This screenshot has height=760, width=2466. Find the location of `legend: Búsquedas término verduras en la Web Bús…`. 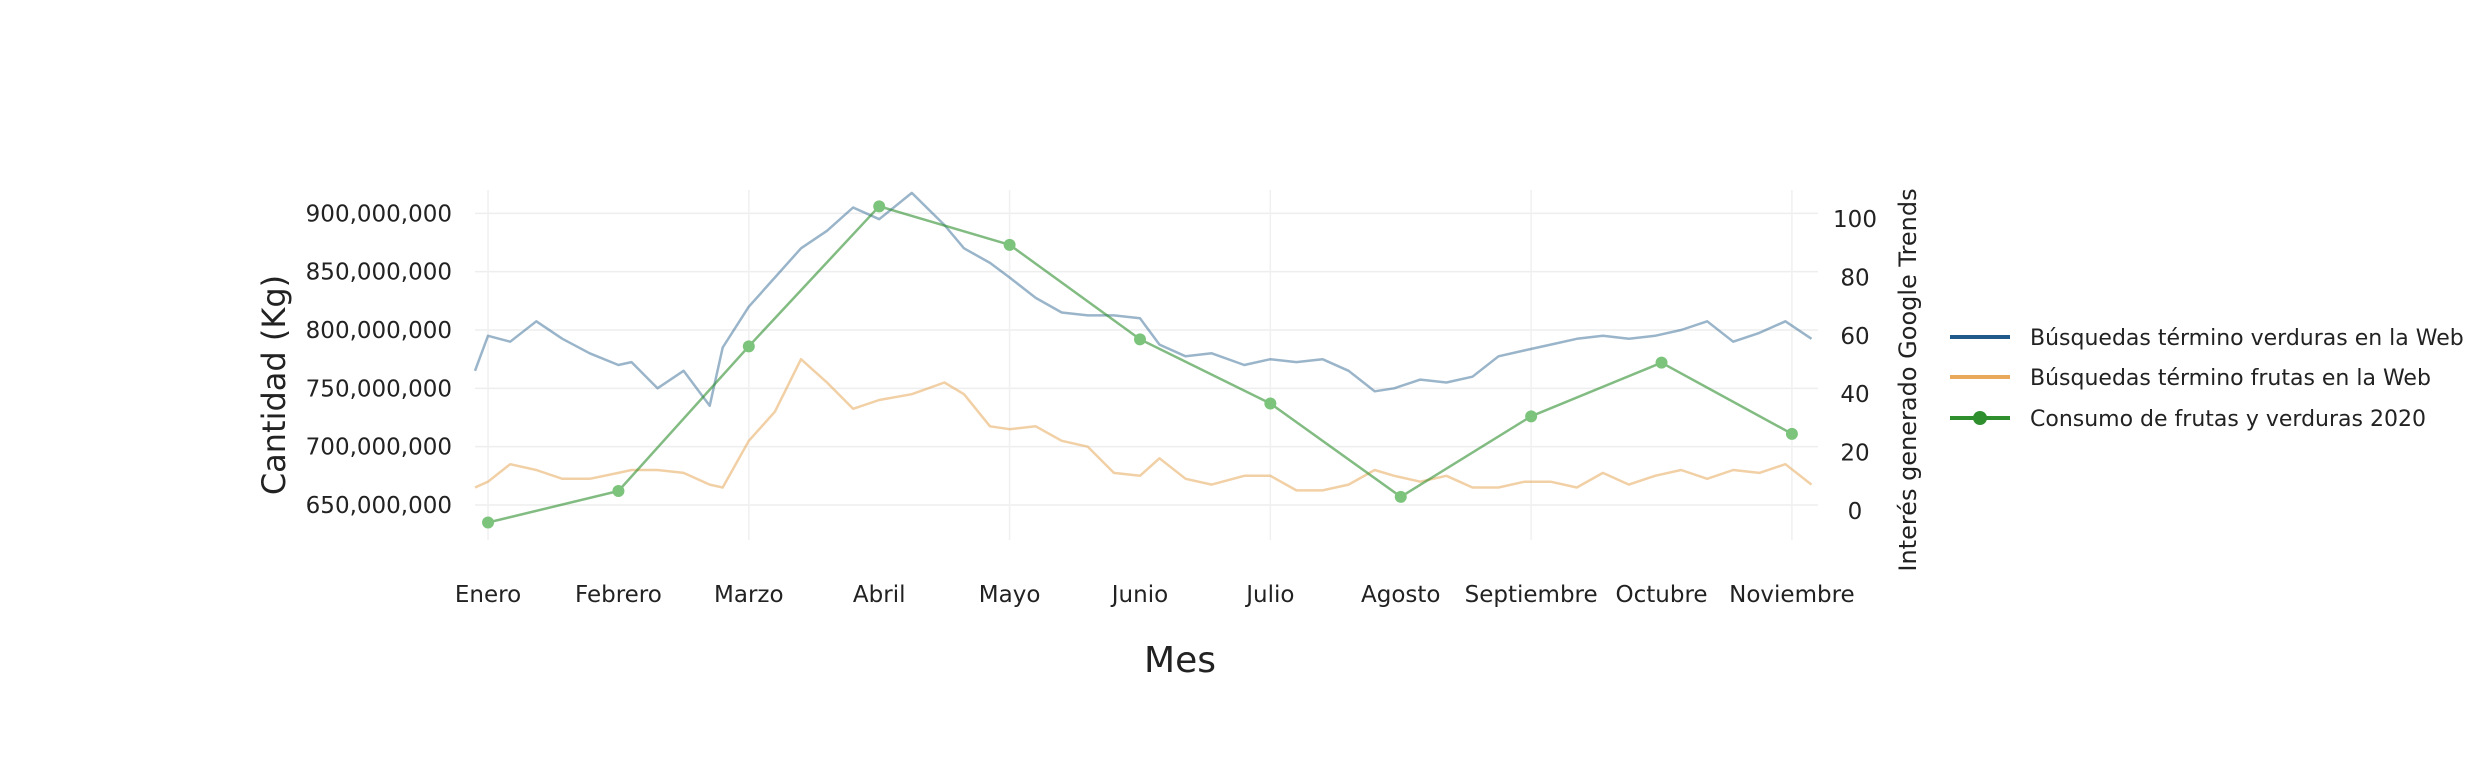

legend: Búsquedas término verduras en la Web Bús… is located at coordinates (2207, 379).